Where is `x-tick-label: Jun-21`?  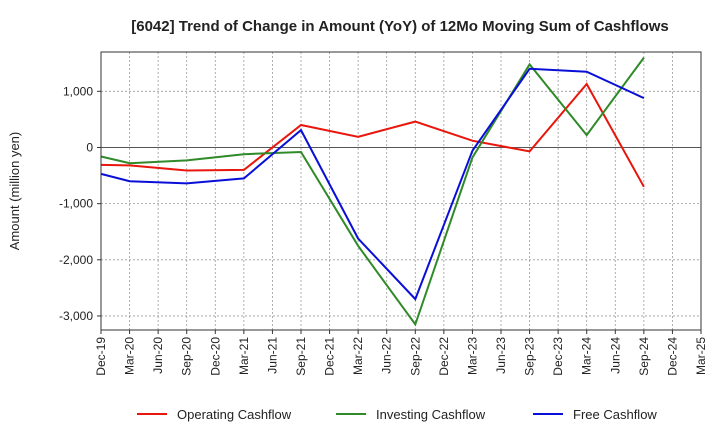
x-tick-label: Jun-21 is located at coordinates (272, 355).